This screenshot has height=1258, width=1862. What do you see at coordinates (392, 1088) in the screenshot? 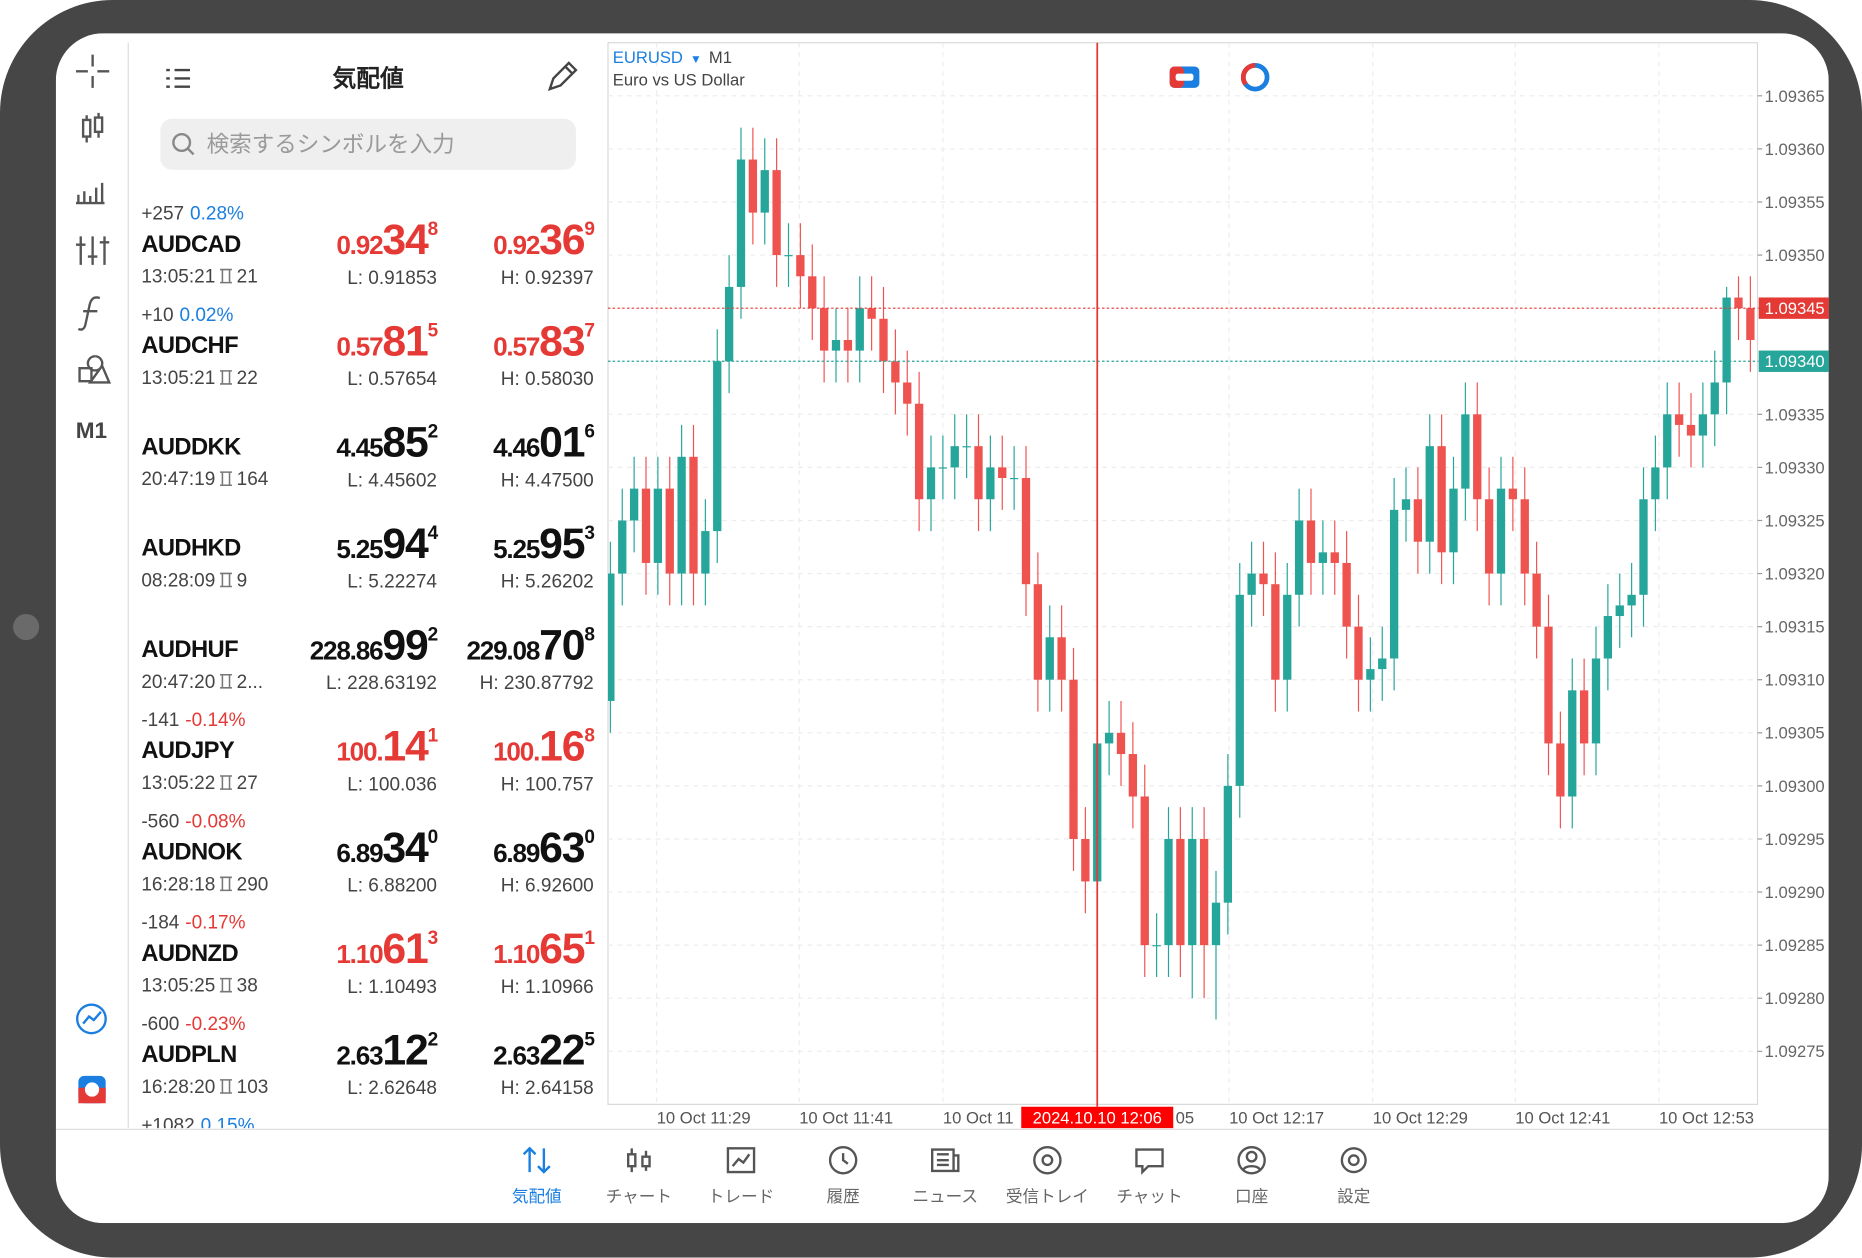
I see `quote-low: L: 2.62648` at bounding box center [392, 1088].